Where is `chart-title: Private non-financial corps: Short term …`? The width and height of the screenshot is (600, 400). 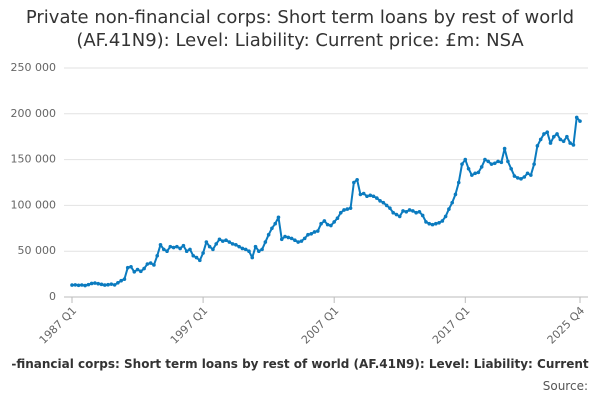 chart-title: Private non-financial corps: Short term … is located at coordinates (300, 29).